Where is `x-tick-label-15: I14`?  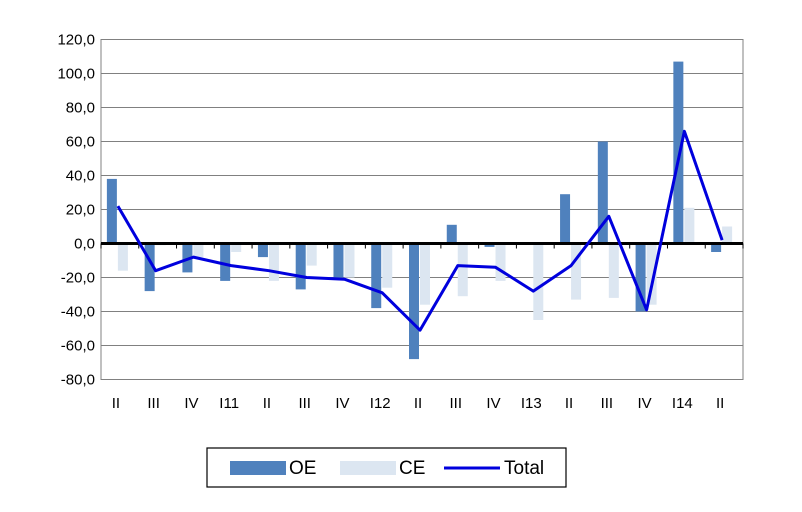
x-tick-label-15: I14 is located at coordinates (682, 403).